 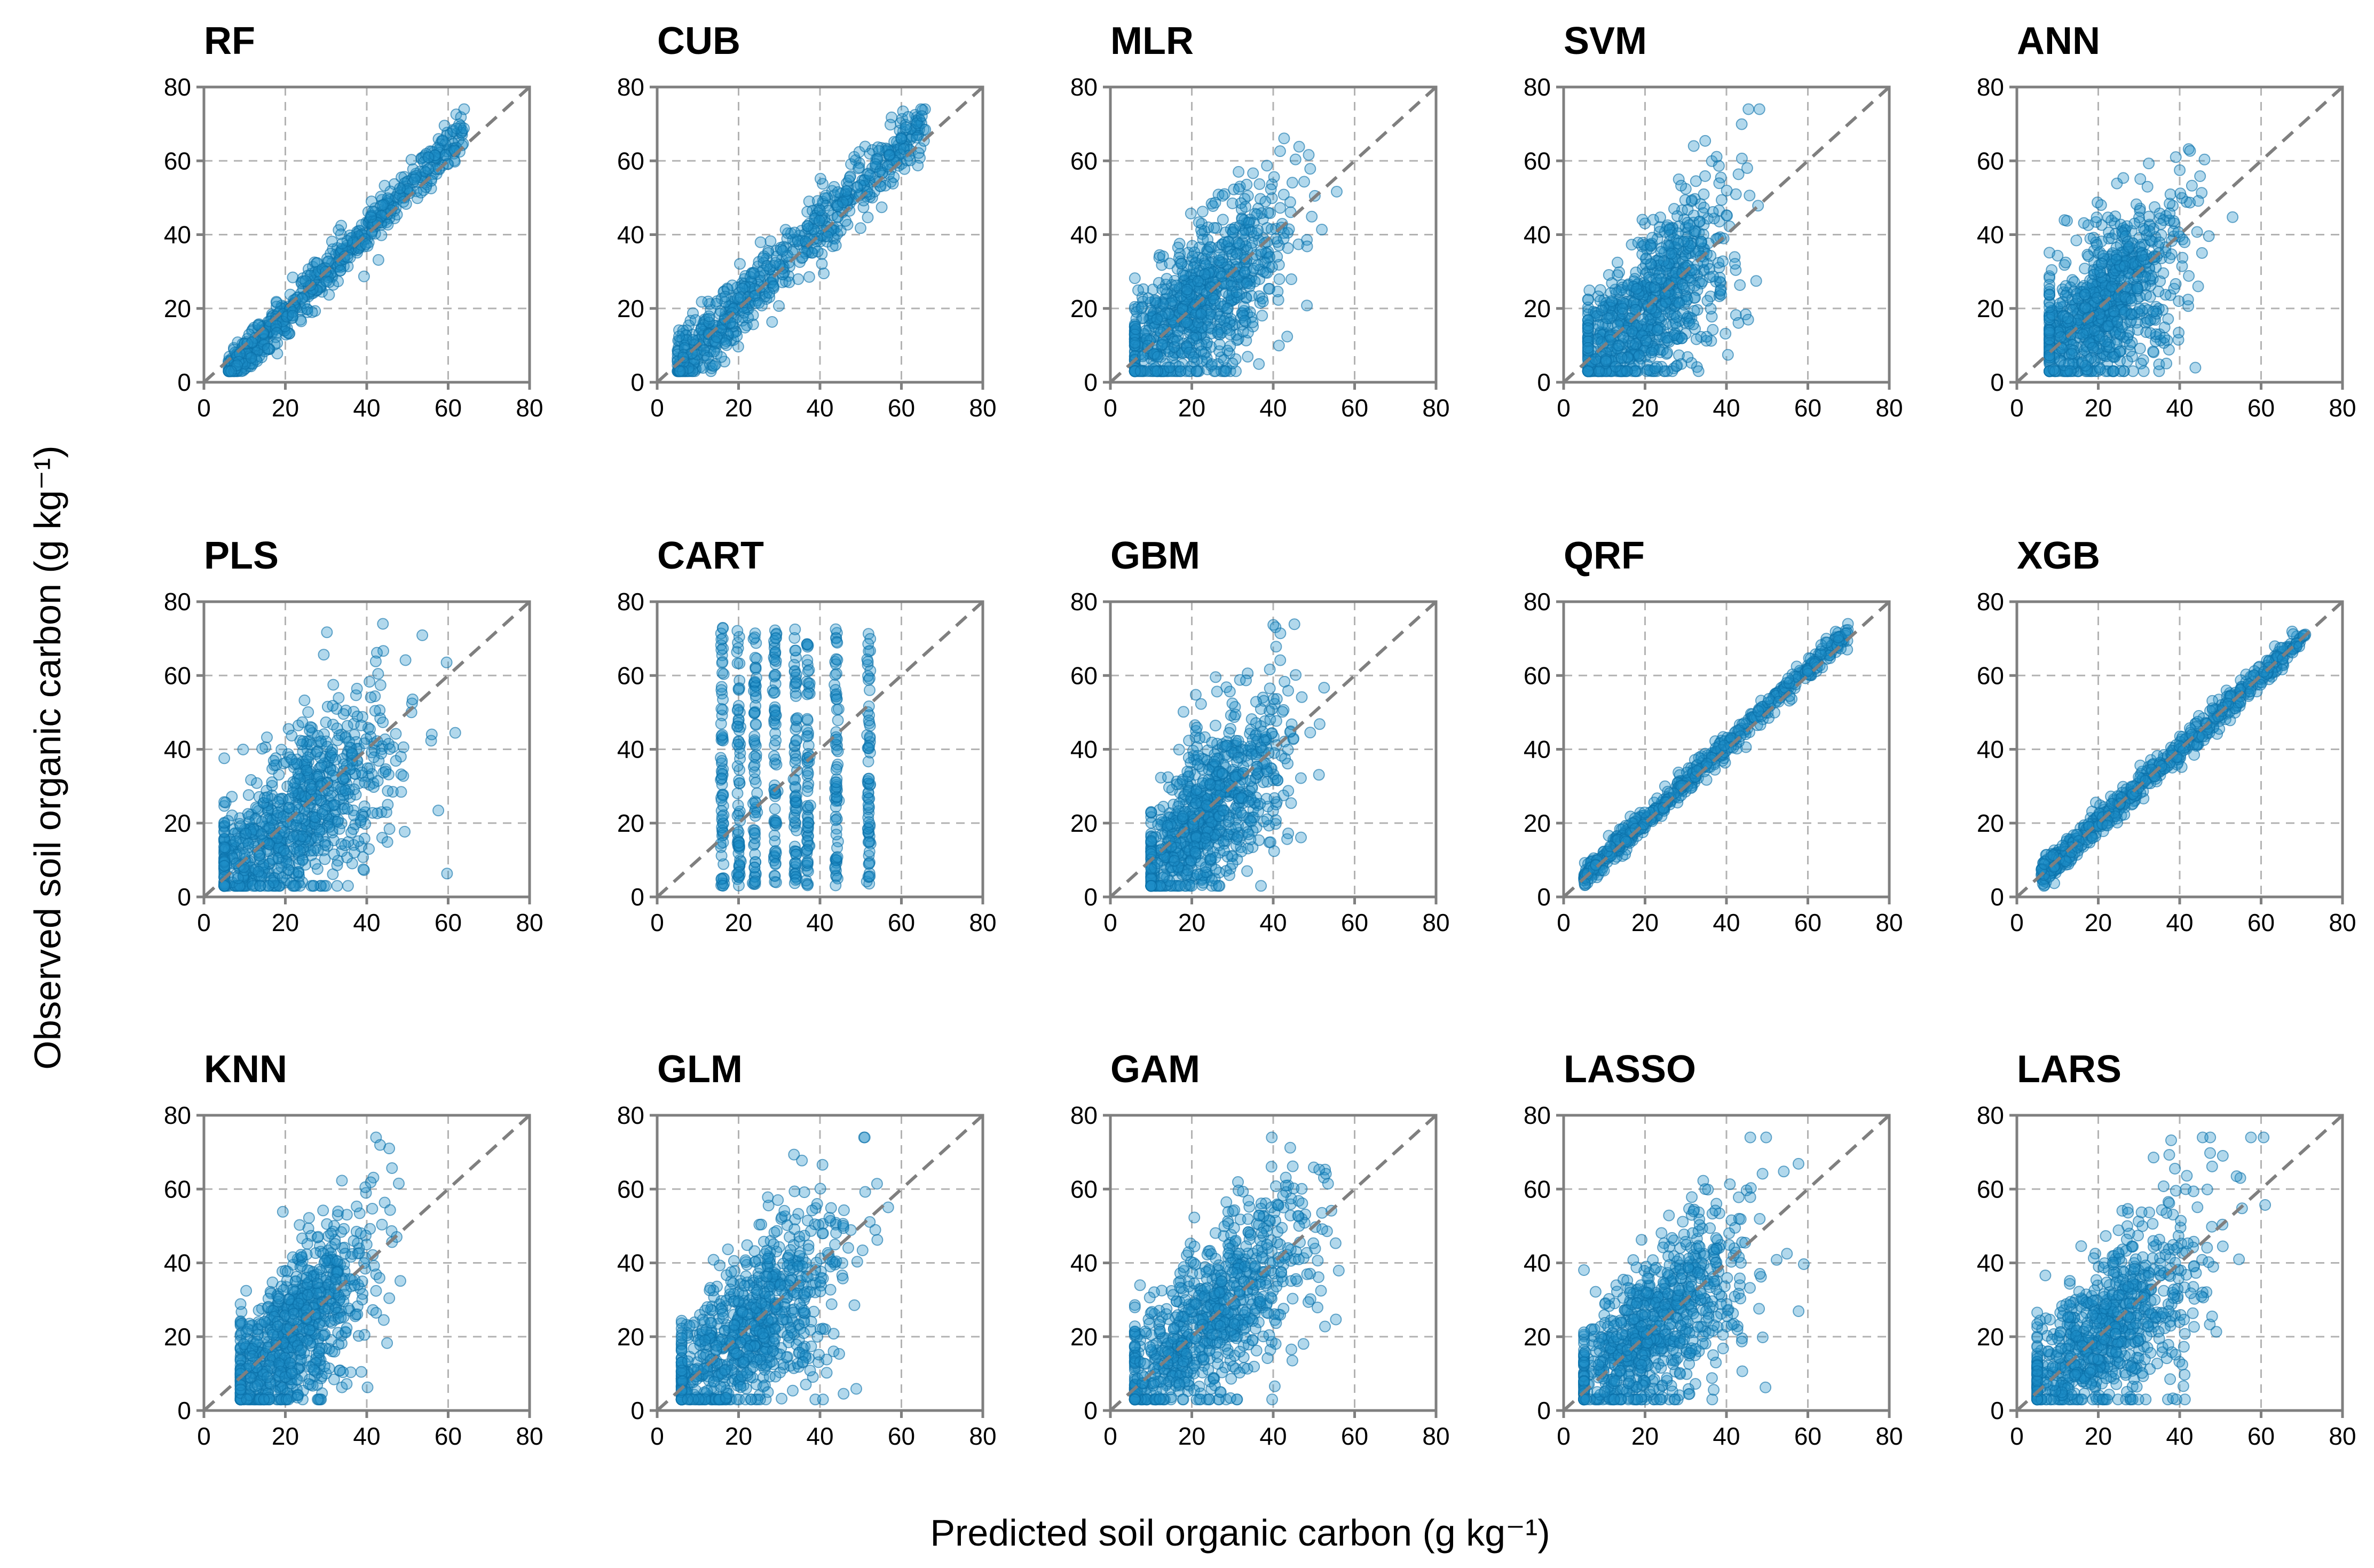 I want to click on x-tick-label: 60, so click(x=2261, y=408).